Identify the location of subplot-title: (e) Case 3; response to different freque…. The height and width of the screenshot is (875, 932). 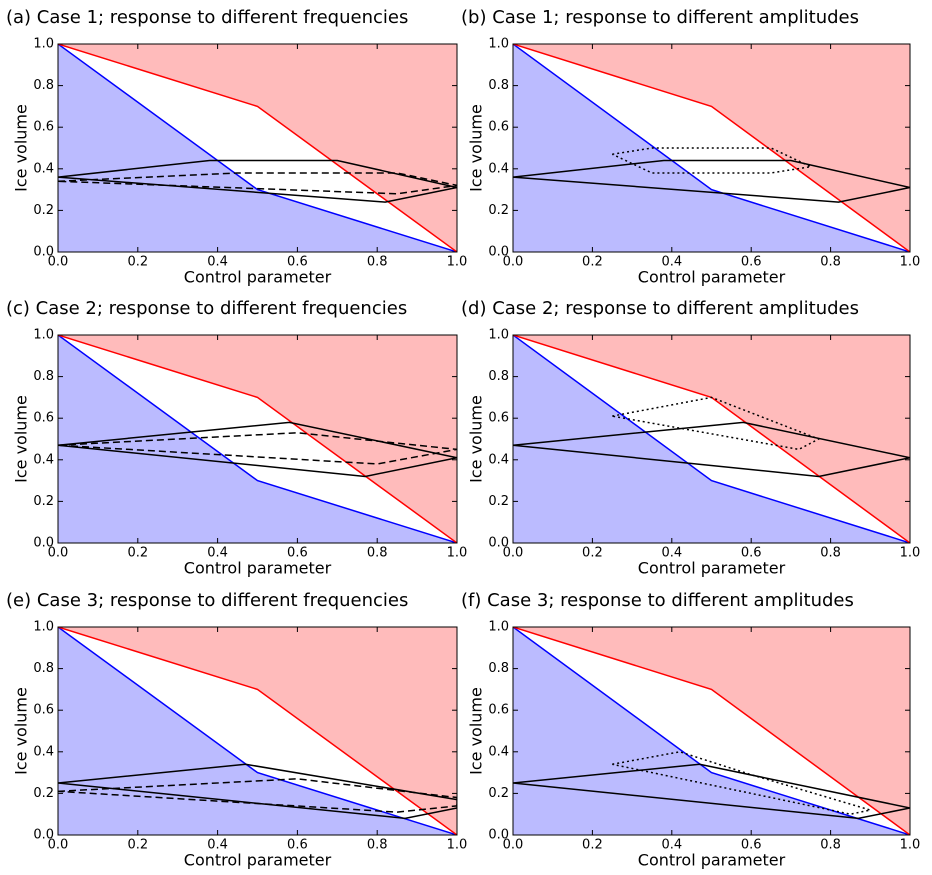
(207, 600).